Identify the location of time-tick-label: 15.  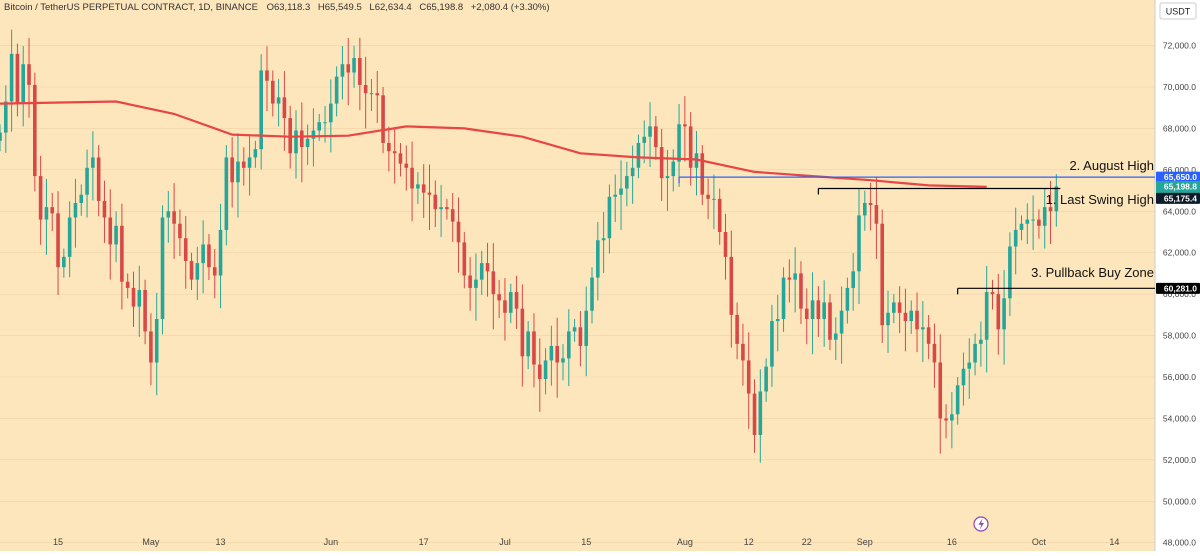
(58, 542).